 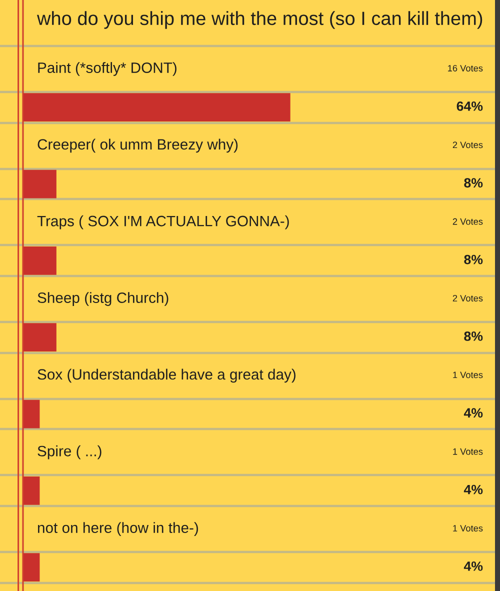 I want to click on text: who do you ship me with the most (so I can kill them), so click(x=259, y=20).